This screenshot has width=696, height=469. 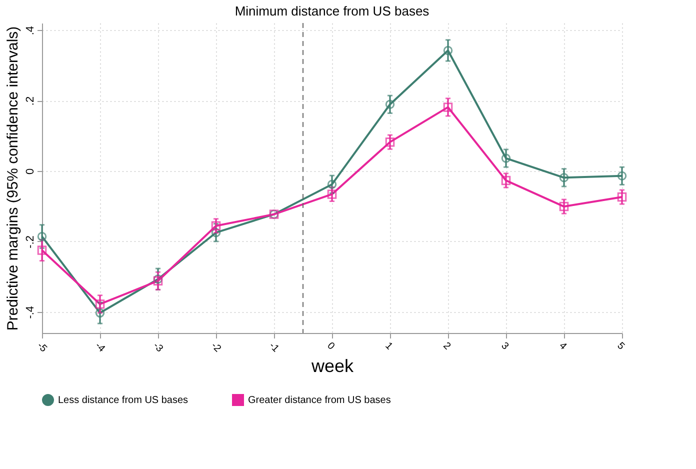 I want to click on x-tick-label: -2, so click(x=216, y=347).